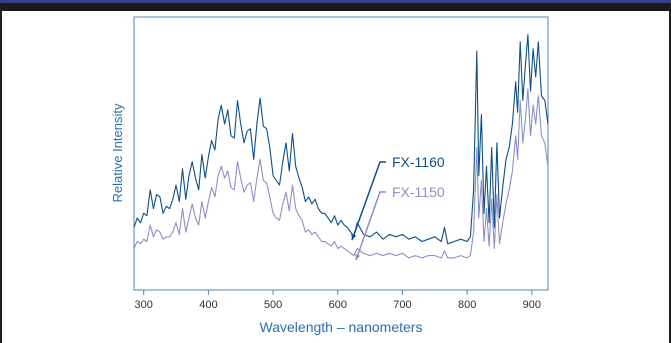 The image size is (671, 343). What do you see at coordinates (144, 305) in the screenshot?
I see `x-tick-label: 300` at bounding box center [144, 305].